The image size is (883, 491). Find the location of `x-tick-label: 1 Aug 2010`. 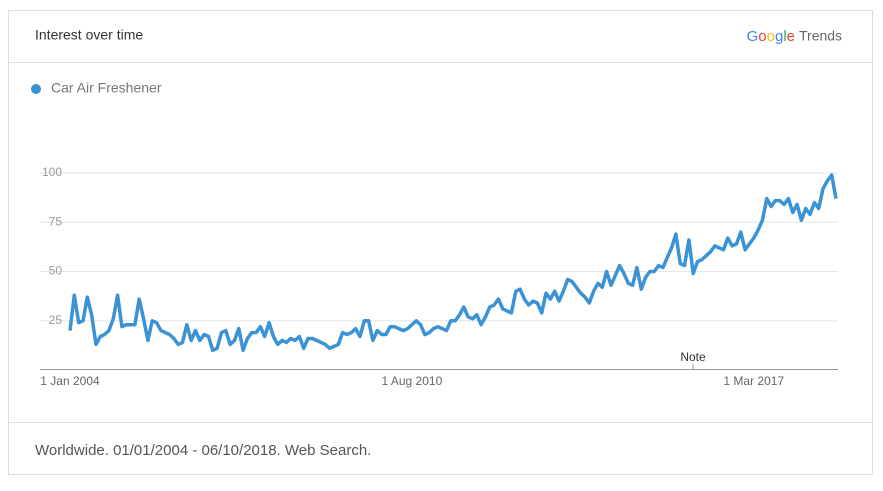

x-tick-label: 1 Aug 2010 is located at coordinates (412, 381).